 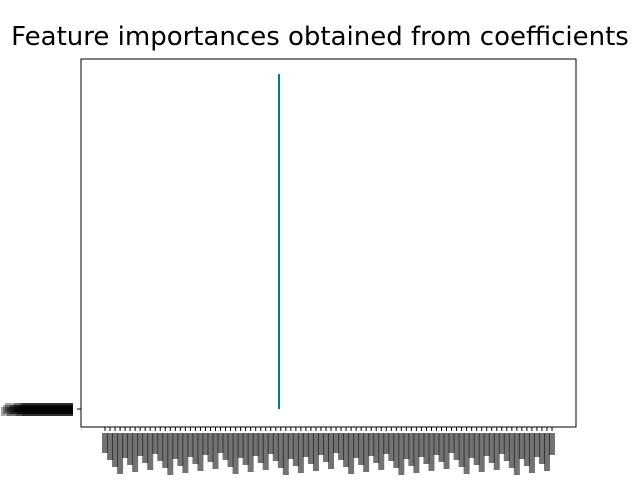 I want to click on y-axis-ticks, so click(x=41, y=409).